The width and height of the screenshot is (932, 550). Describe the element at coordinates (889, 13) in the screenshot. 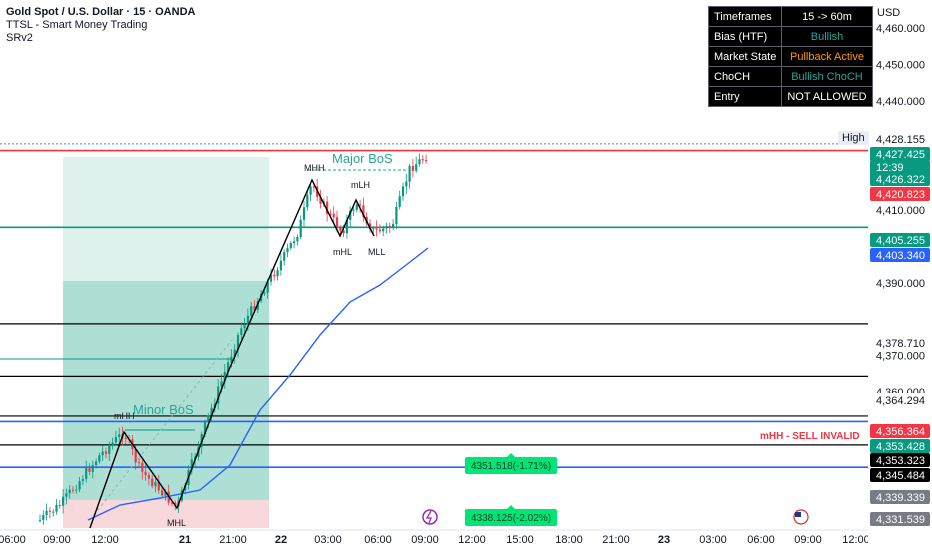

I see `currency-label: USD` at that location.